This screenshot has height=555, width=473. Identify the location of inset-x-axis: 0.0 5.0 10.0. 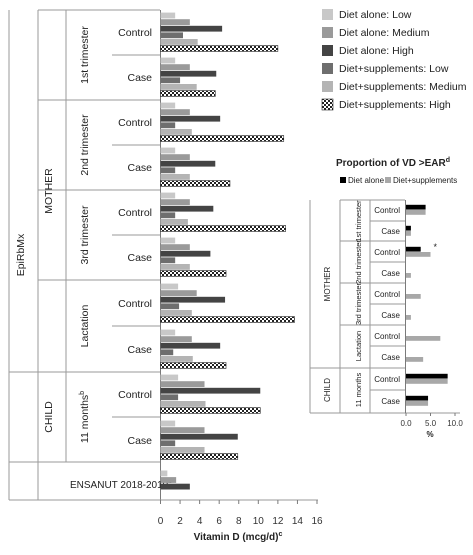
(431, 420).